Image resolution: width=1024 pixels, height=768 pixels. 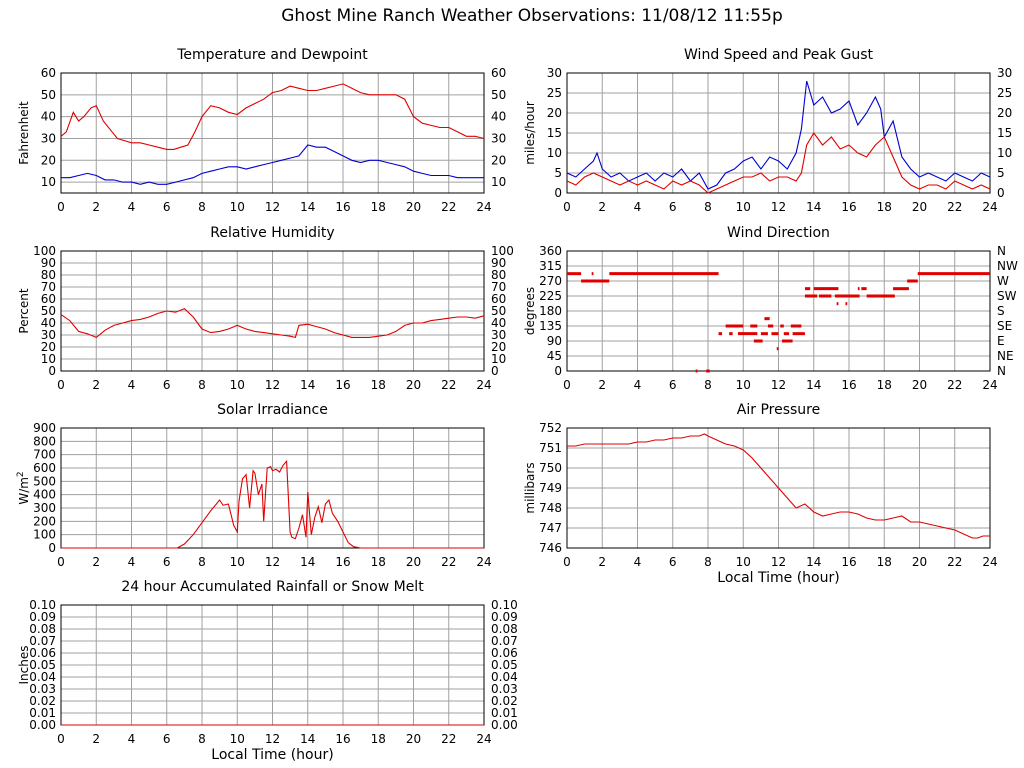 What do you see at coordinates (550, 266) in the screenshot?
I see `winddir-ytick-label: 315` at bounding box center [550, 266].